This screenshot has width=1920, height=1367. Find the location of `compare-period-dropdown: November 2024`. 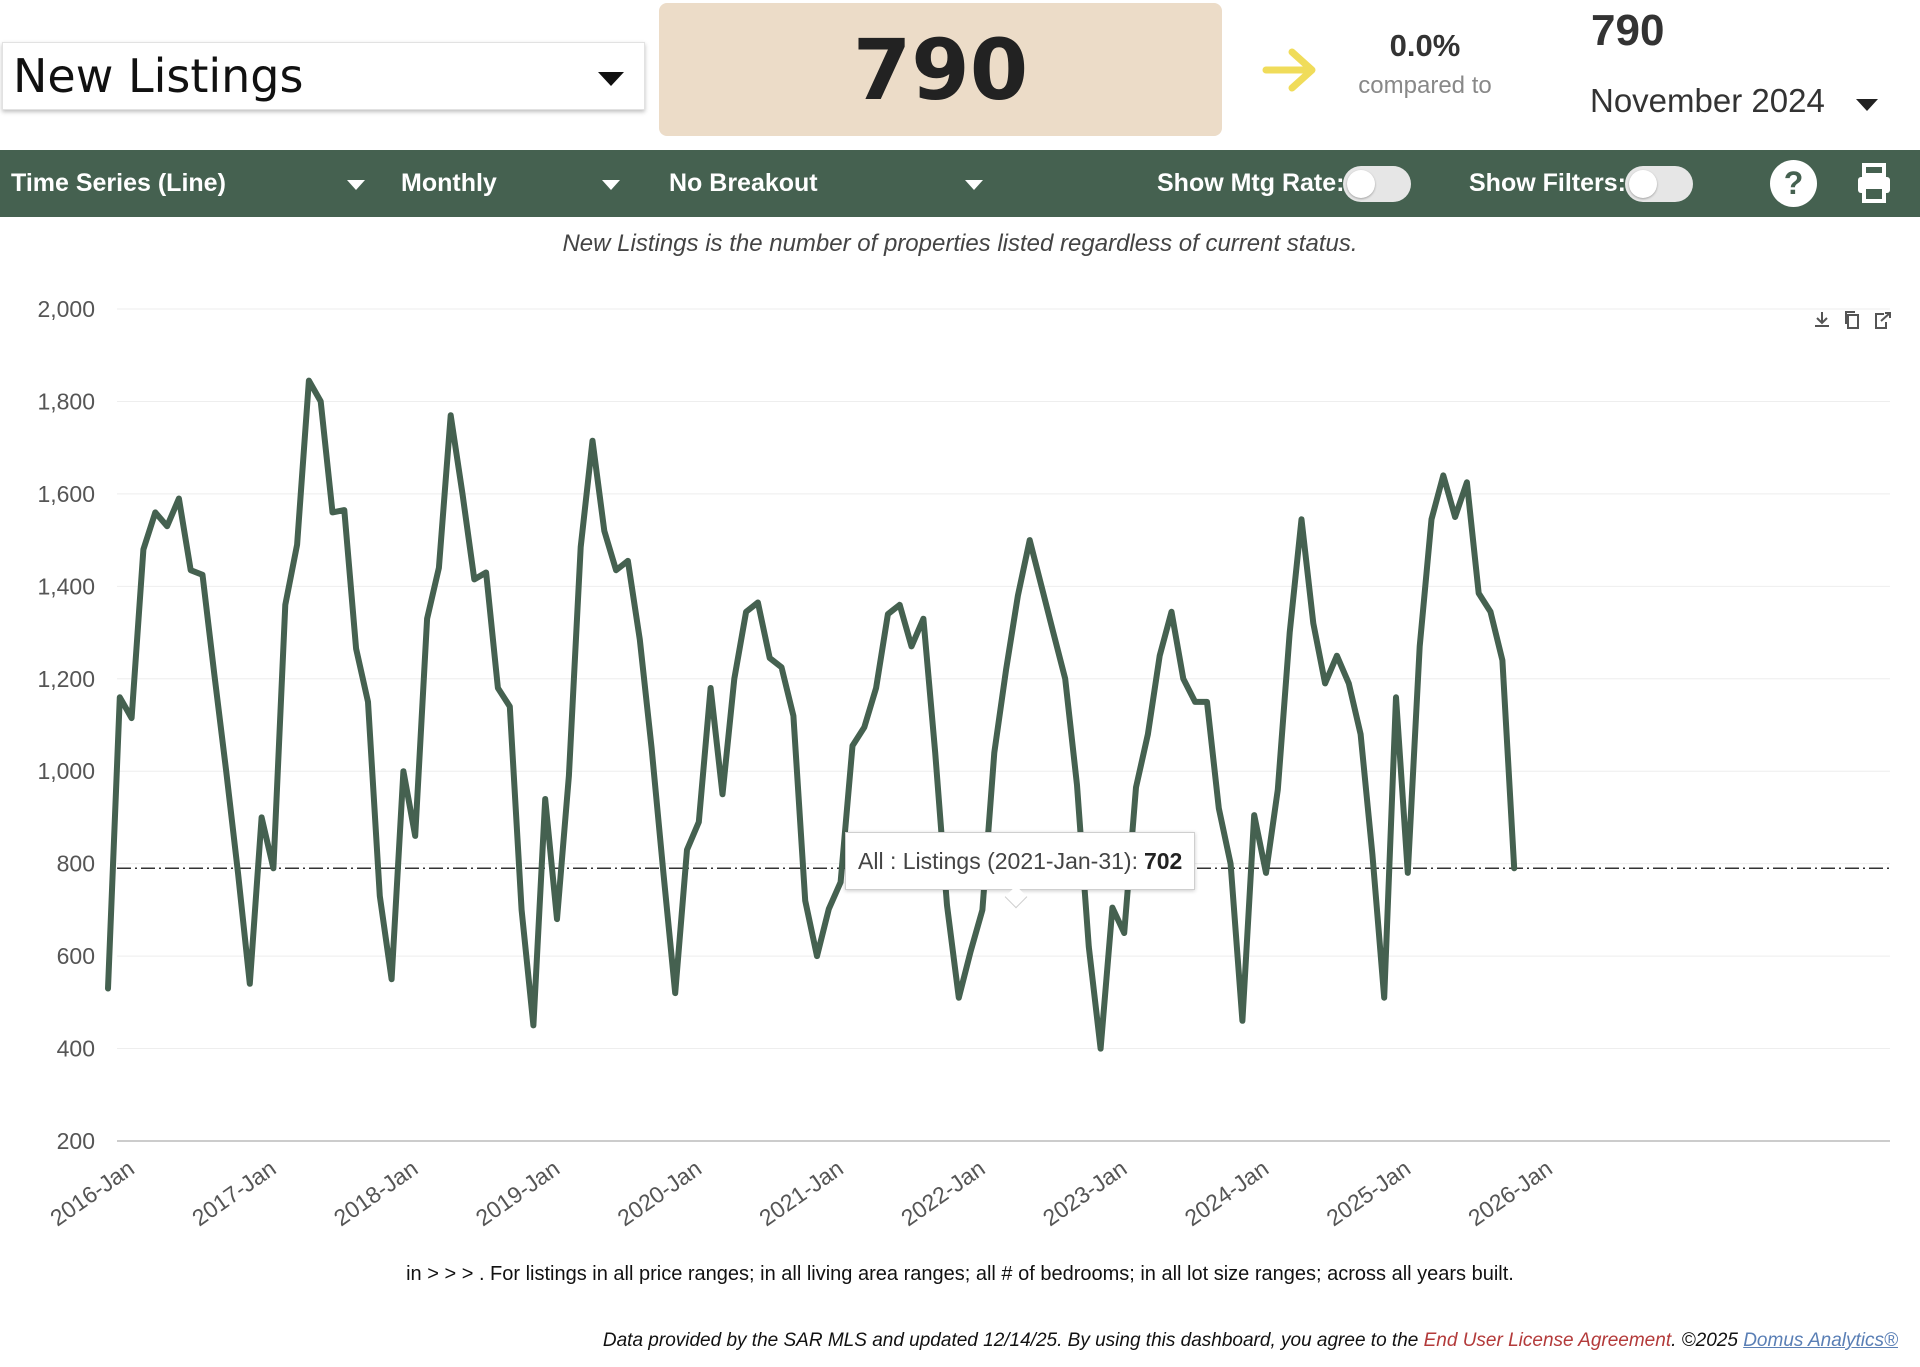

compare-period-dropdown: November 2024 is located at coordinates (1707, 100).